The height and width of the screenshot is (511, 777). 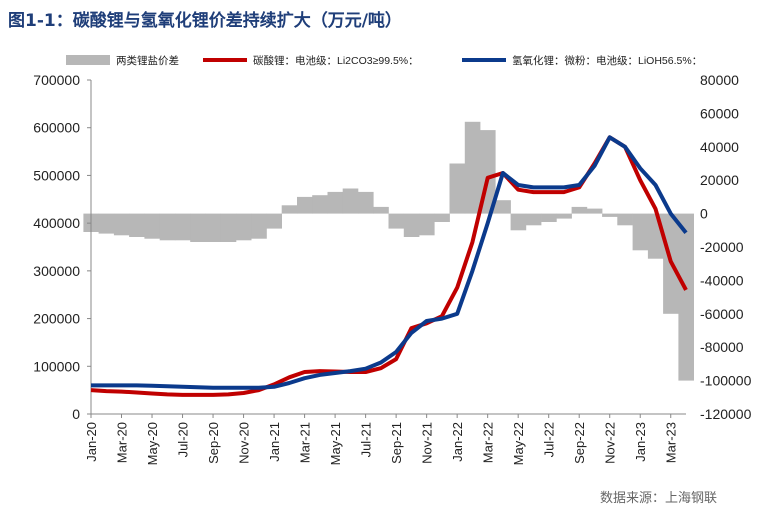 What do you see at coordinates (183, 439) in the screenshot?
I see `x-tick-label: Jul-20` at bounding box center [183, 439].